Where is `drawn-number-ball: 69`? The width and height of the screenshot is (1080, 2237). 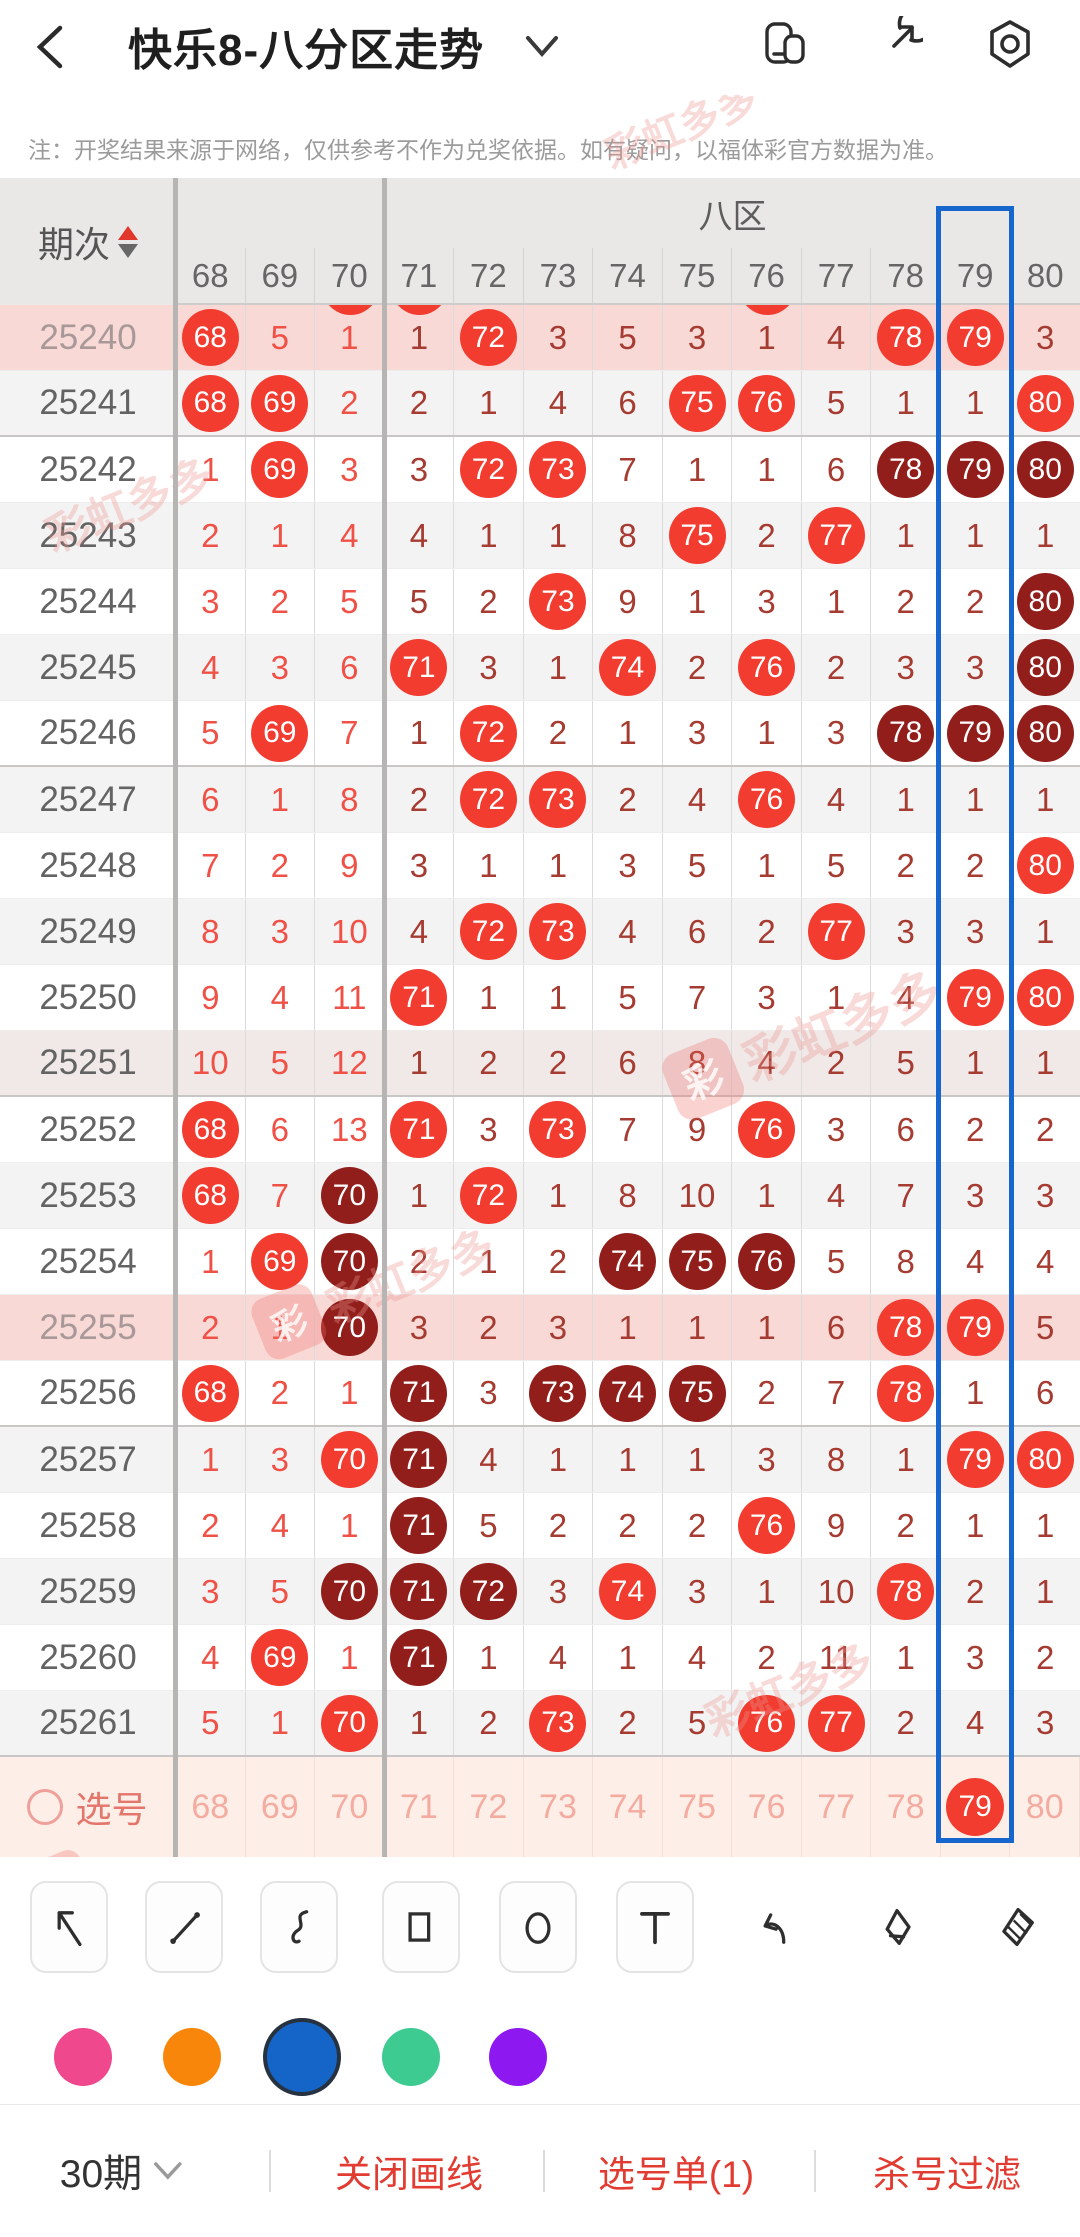
drawn-number-ball: 69 is located at coordinates (280, 469).